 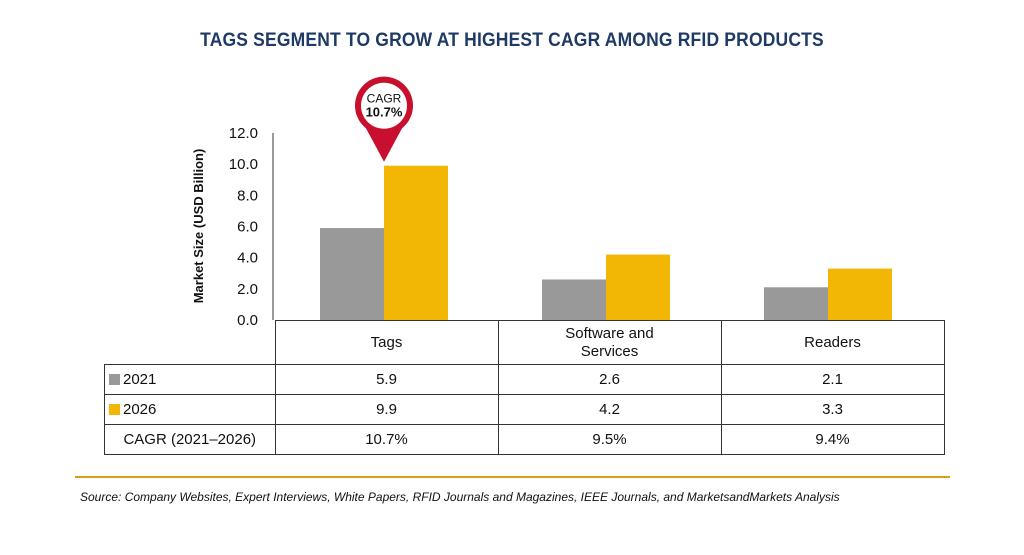 I want to click on table-cell: 10.7%, so click(x=386, y=439).